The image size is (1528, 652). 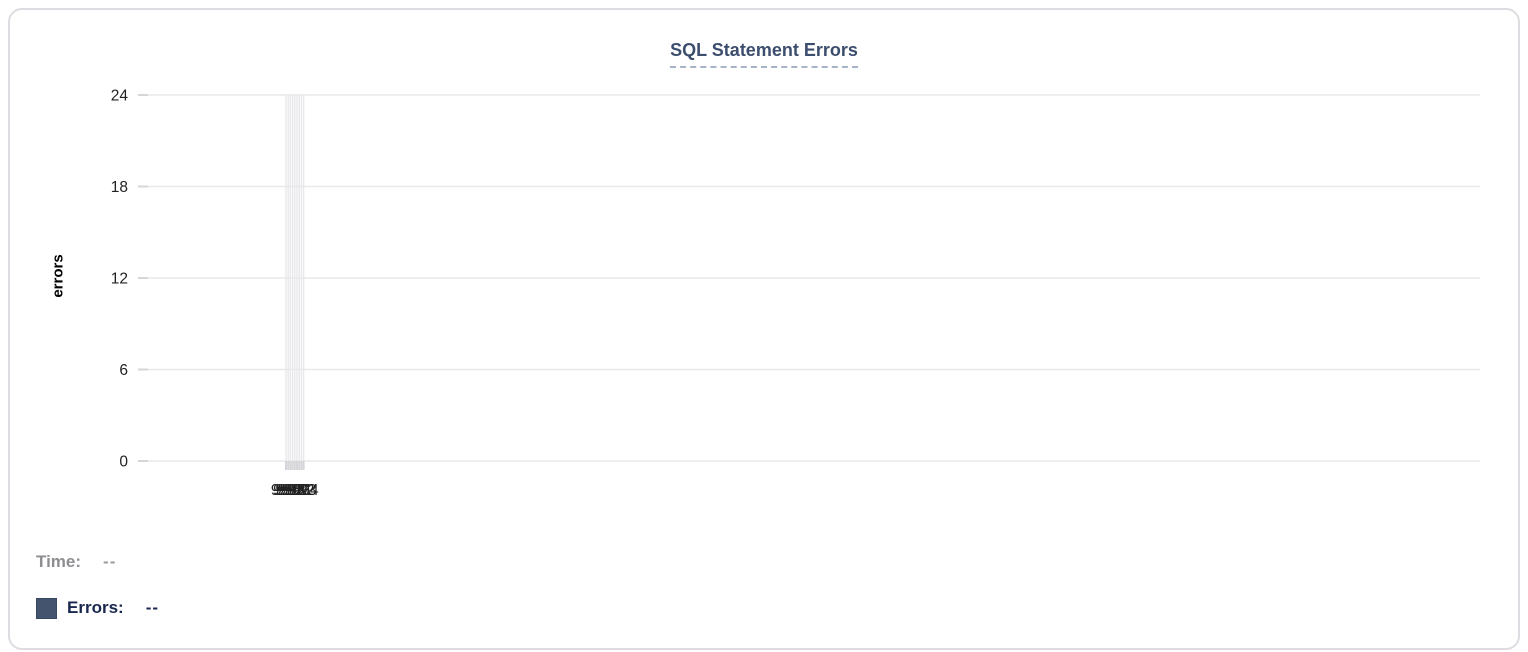 I want to click on x-tick-label: 9:22, so click(x=299, y=490).